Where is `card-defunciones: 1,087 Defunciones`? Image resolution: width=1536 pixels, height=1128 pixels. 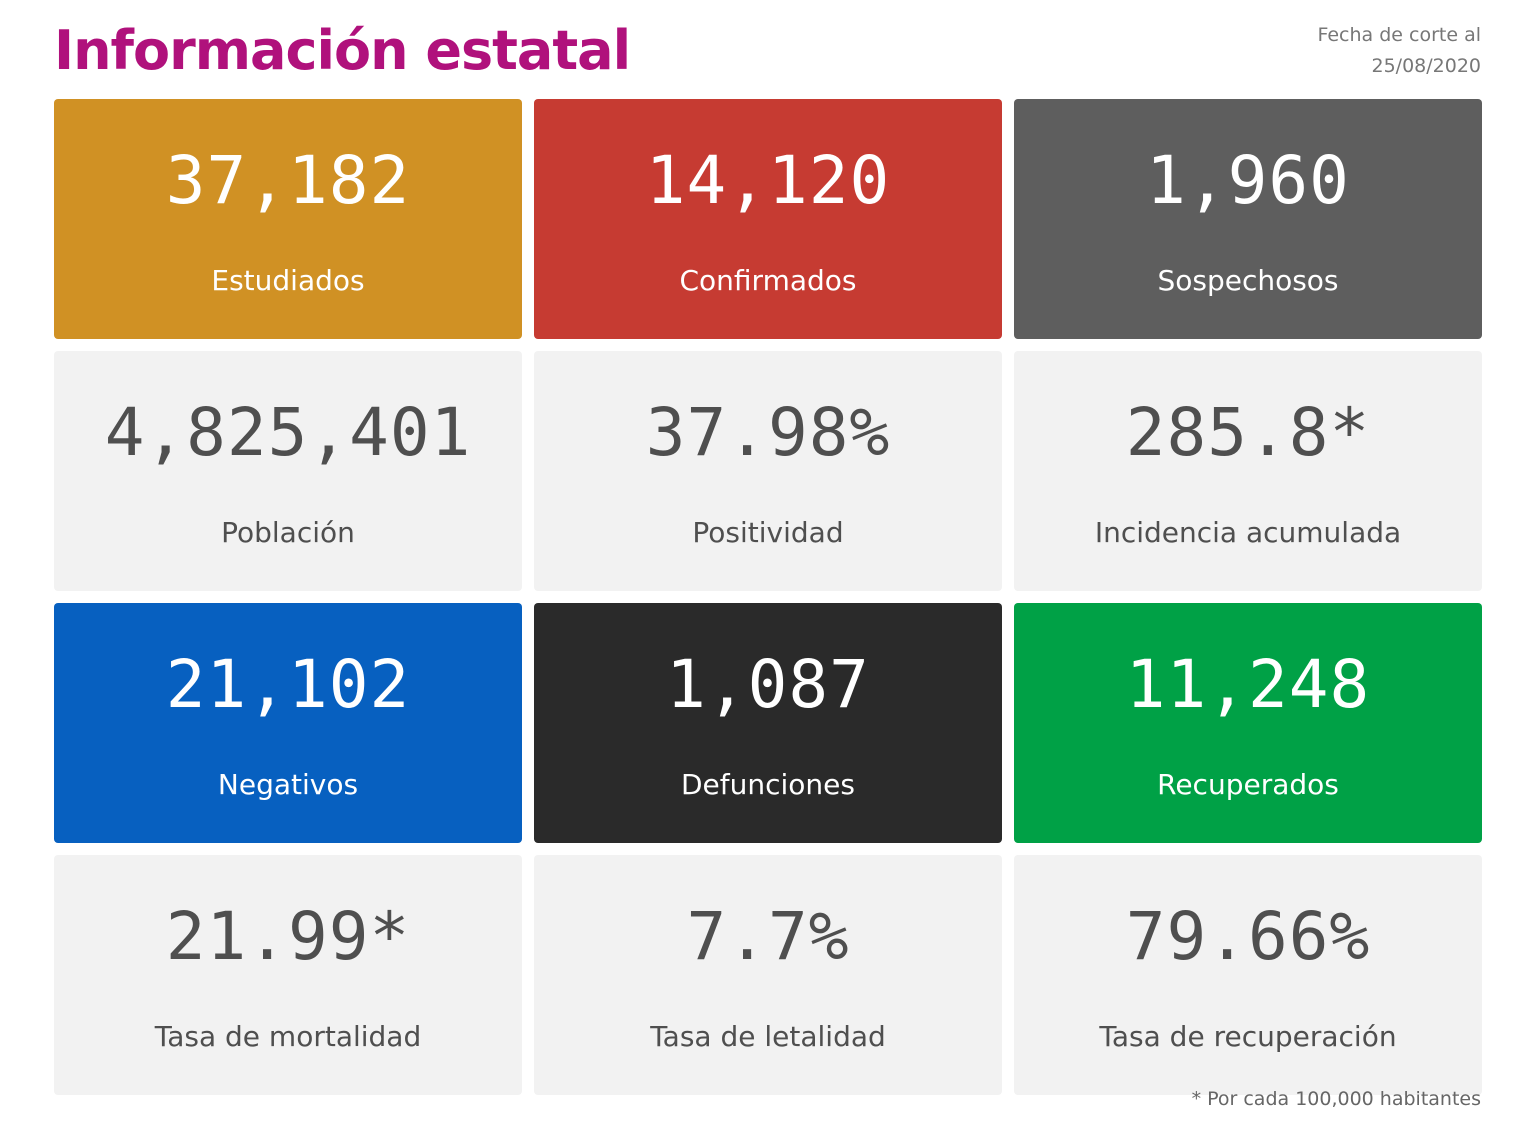 card-defunciones: 1,087 Defunciones is located at coordinates (768, 723).